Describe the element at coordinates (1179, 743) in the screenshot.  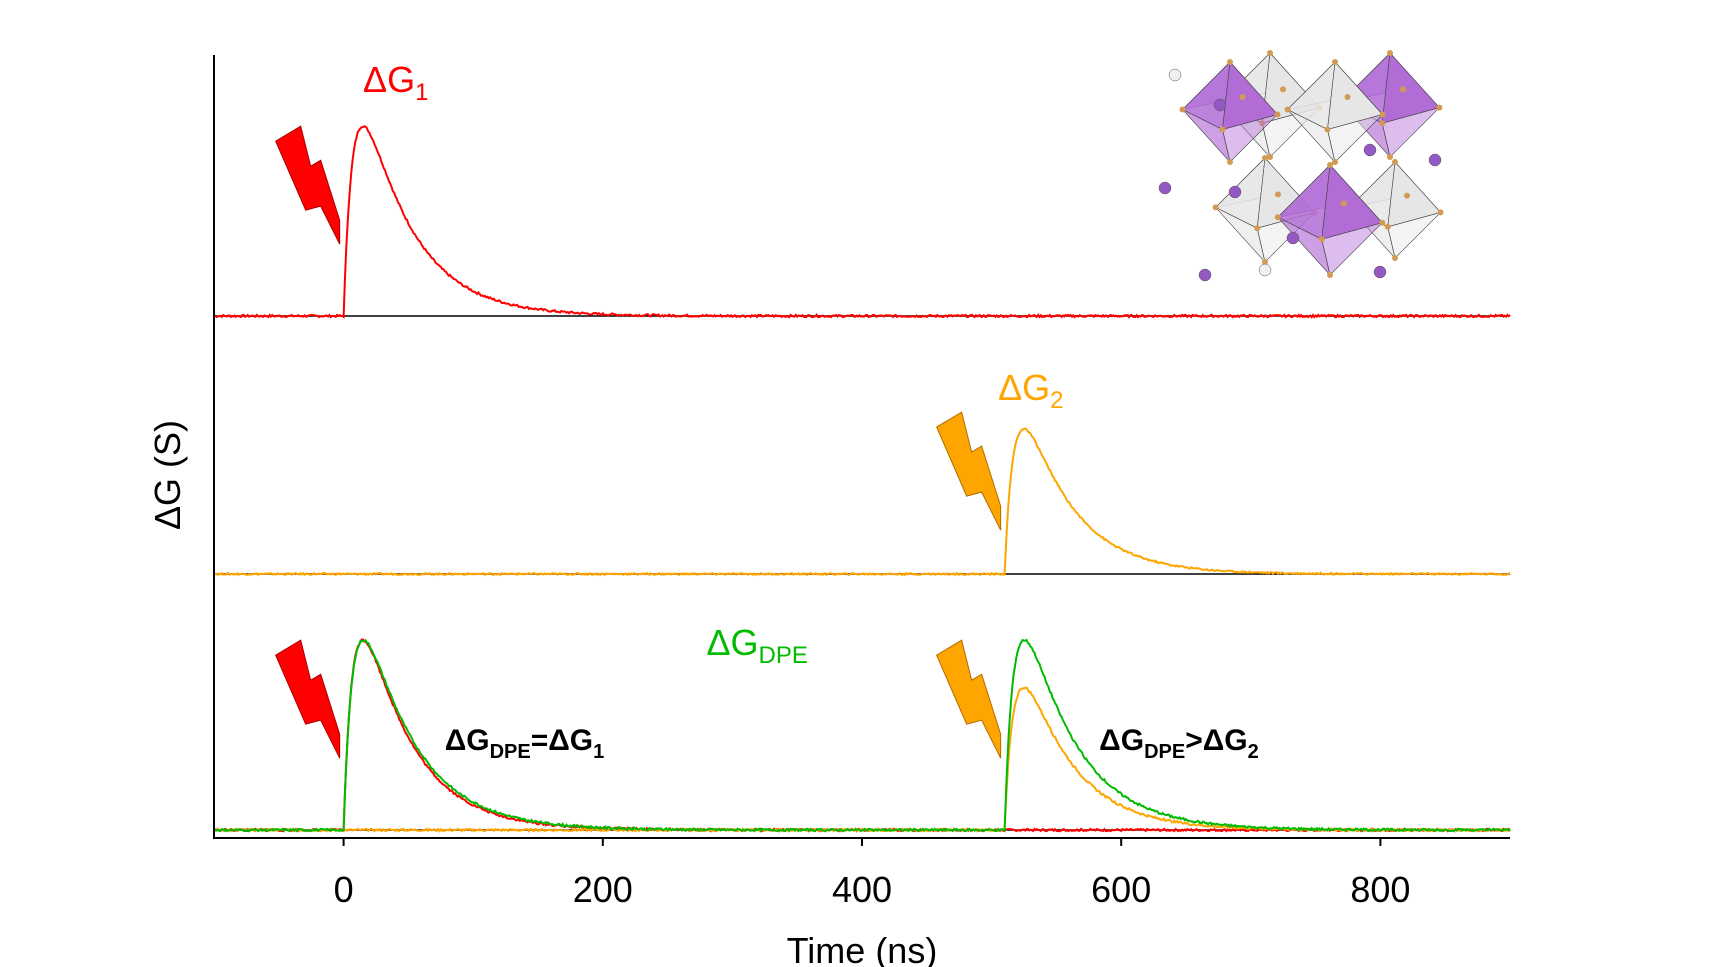
I see `series-label: ΔGDPE>ΔG2` at that location.